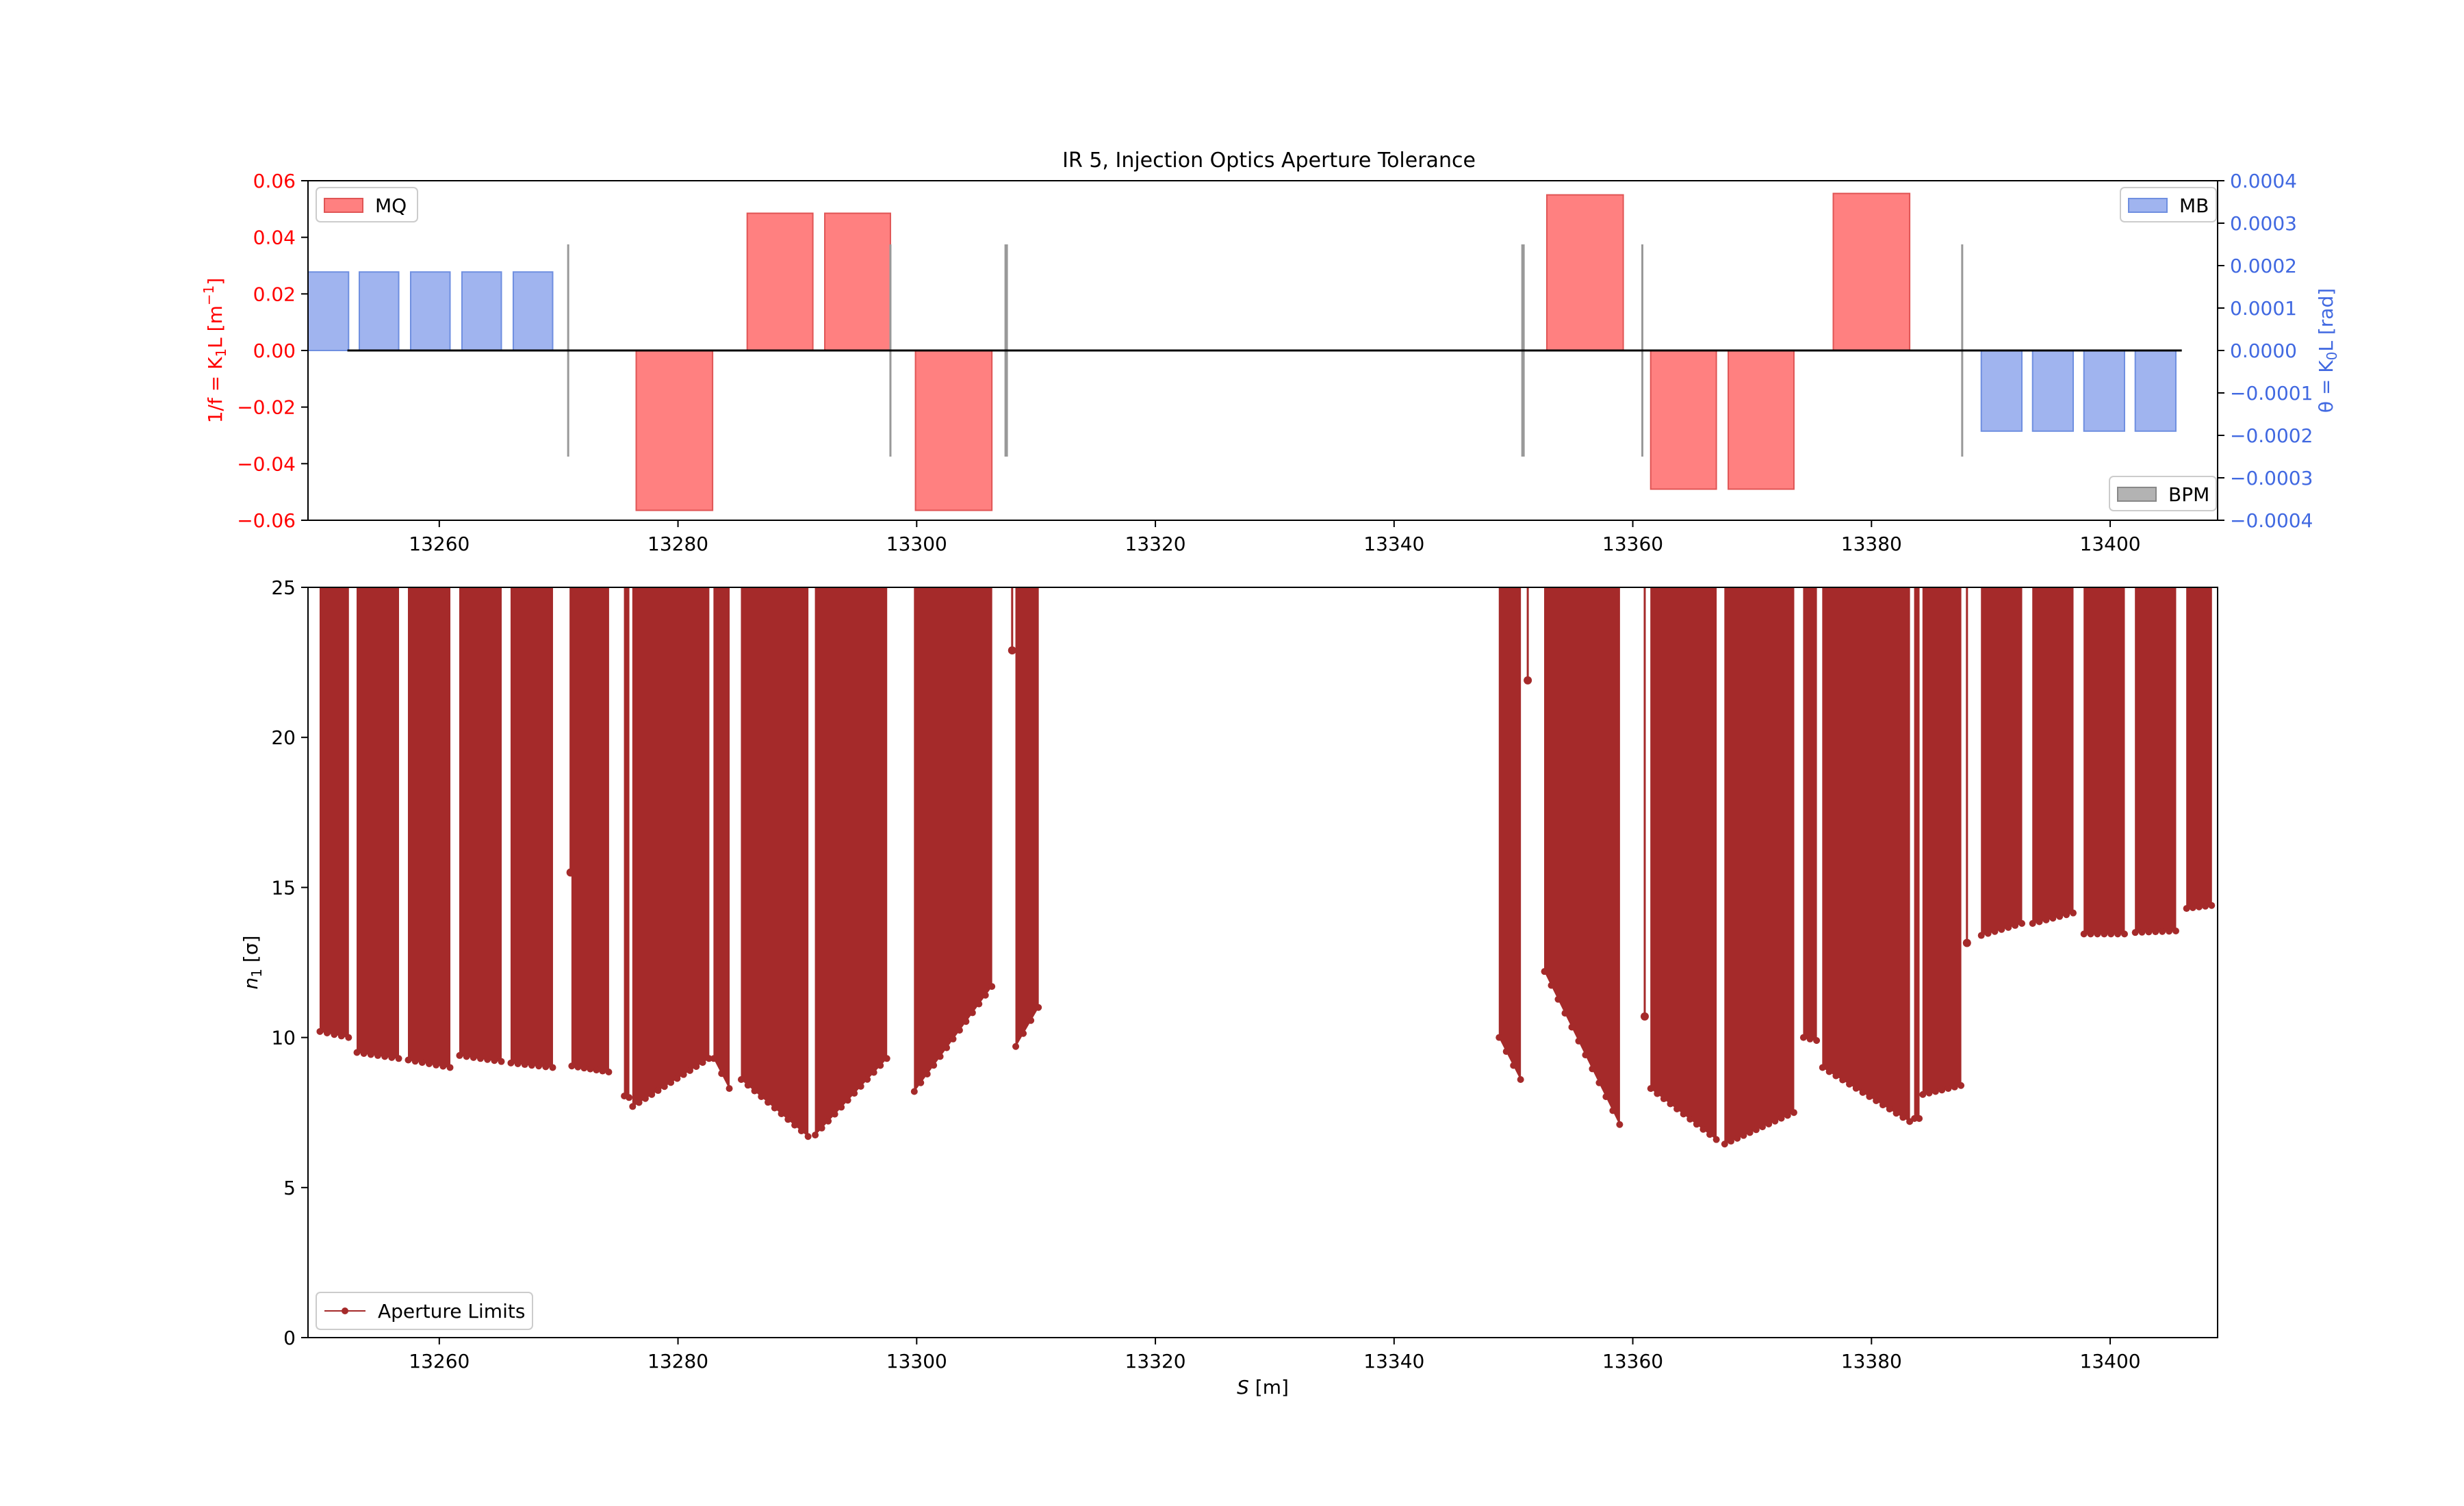  Describe the element at coordinates (2271, 478) in the screenshot. I see `top-y-tick-right-label-1: −0.0003` at that location.